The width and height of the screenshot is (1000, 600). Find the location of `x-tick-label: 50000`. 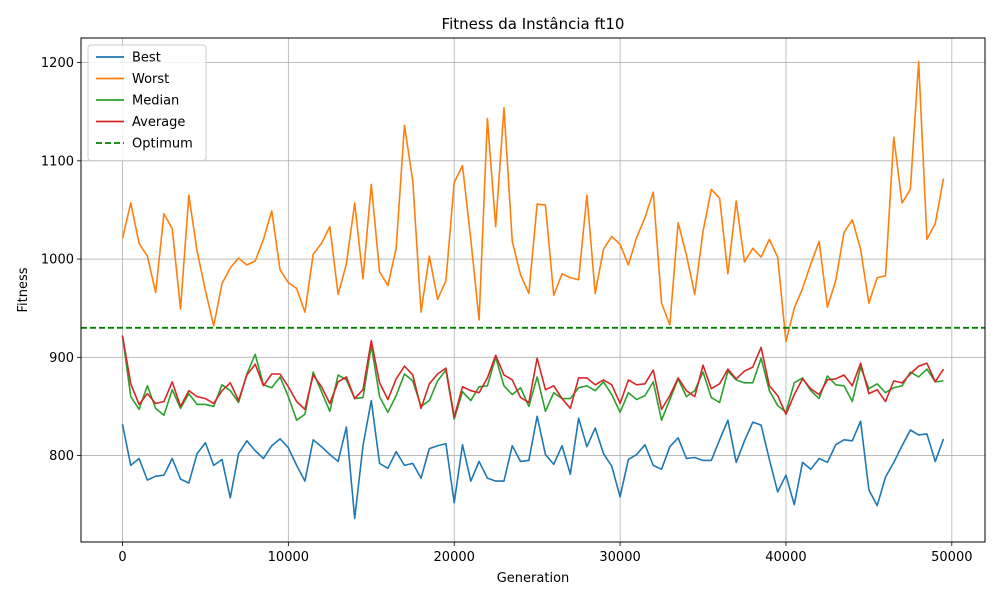

x-tick-label: 50000 is located at coordinates (951, 557).